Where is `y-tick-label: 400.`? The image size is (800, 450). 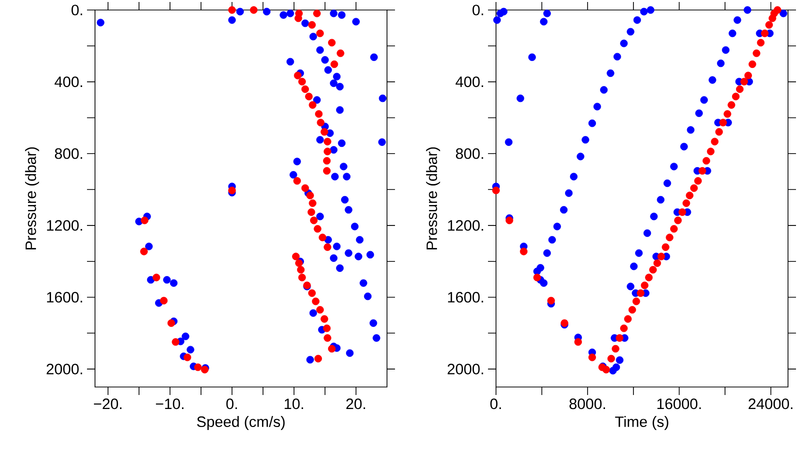 y-tick-label: 400. is located at coordinates (68, 82).